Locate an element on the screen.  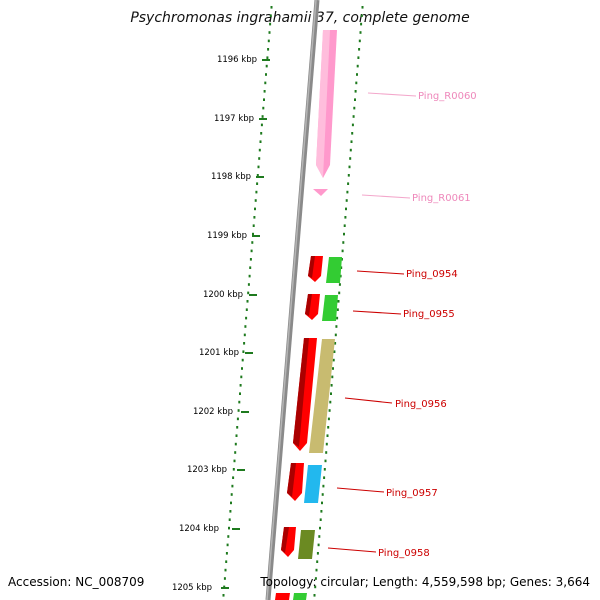
gene-label: Ping_R0060 is located at coordinates (447, 96).